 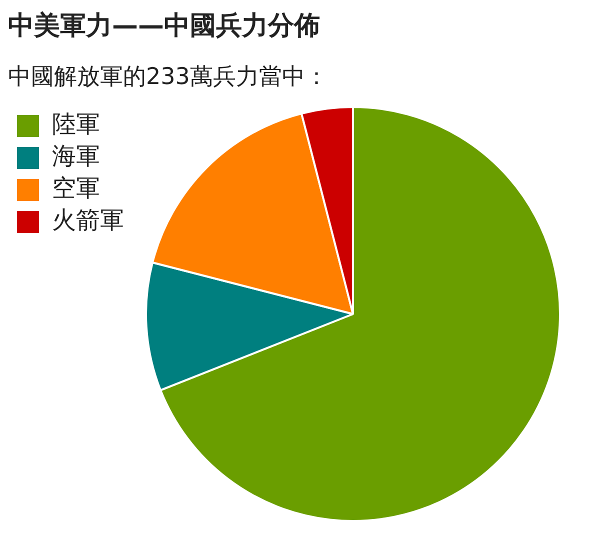 What do you see at coordinates (76, 124) in the screenshot?
I see `legend-label: 陸軍` at bounding box center [76, 124].